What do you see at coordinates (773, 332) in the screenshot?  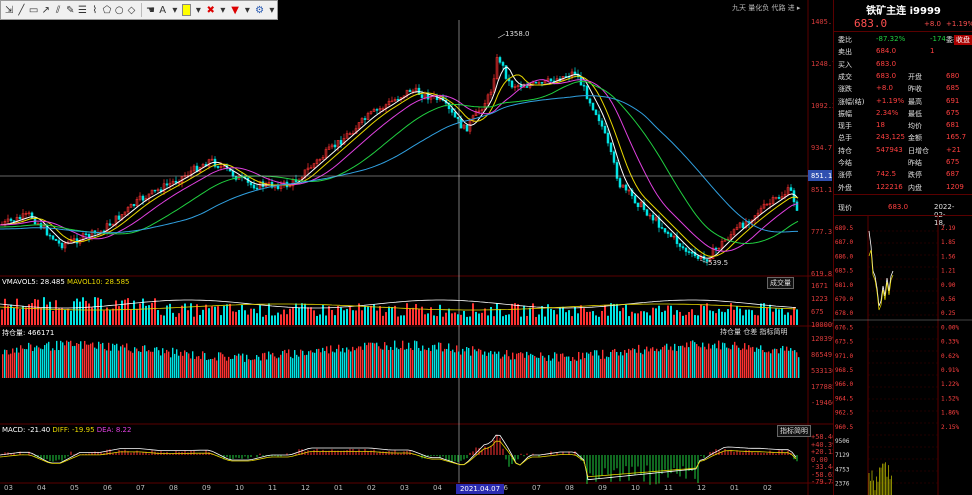 I see `tab-indicator-info: 指标简明` at bounding box center [773, 332].